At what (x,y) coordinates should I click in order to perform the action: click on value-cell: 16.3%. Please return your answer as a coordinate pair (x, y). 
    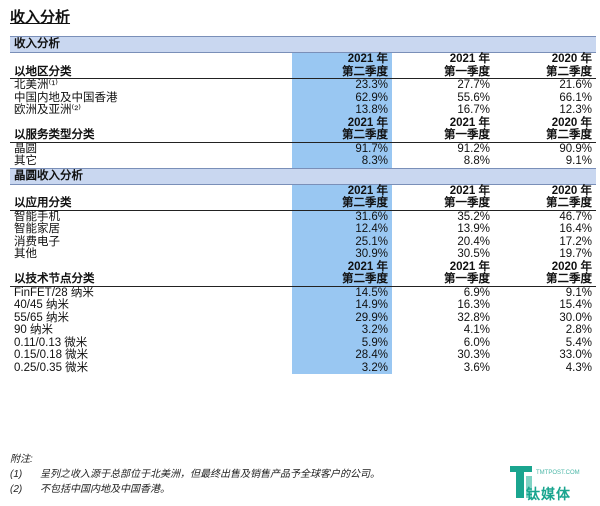
    Looking at the image, I should click on (473, 305).